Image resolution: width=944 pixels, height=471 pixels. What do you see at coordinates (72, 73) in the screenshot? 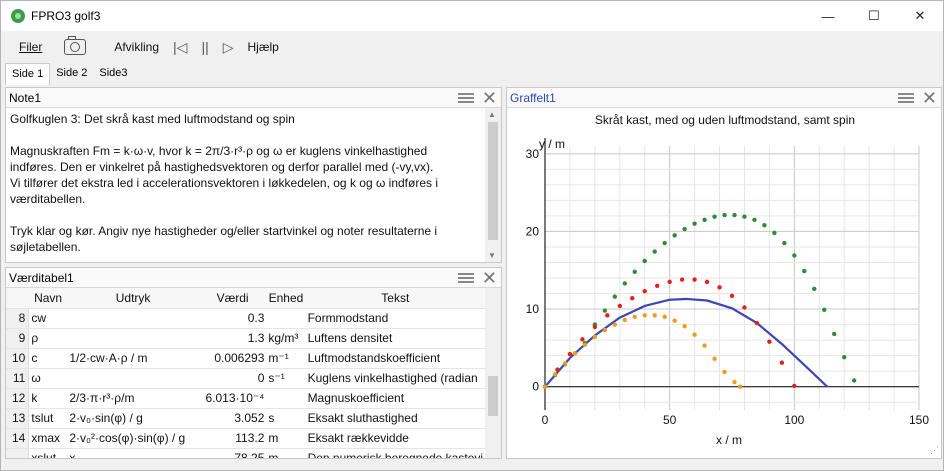
I see `tab-side-2: Side 2` at bounding box center [72, 73].